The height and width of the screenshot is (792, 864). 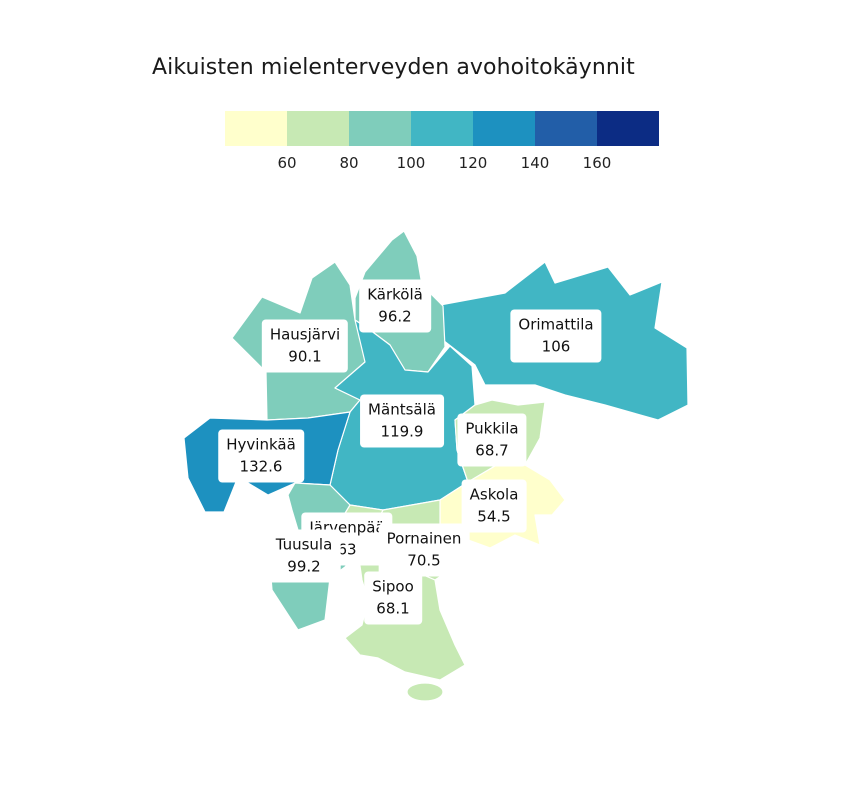 I want to click on region-label-sipoo: Sipoo 68.1, so click(x=393, y=598).